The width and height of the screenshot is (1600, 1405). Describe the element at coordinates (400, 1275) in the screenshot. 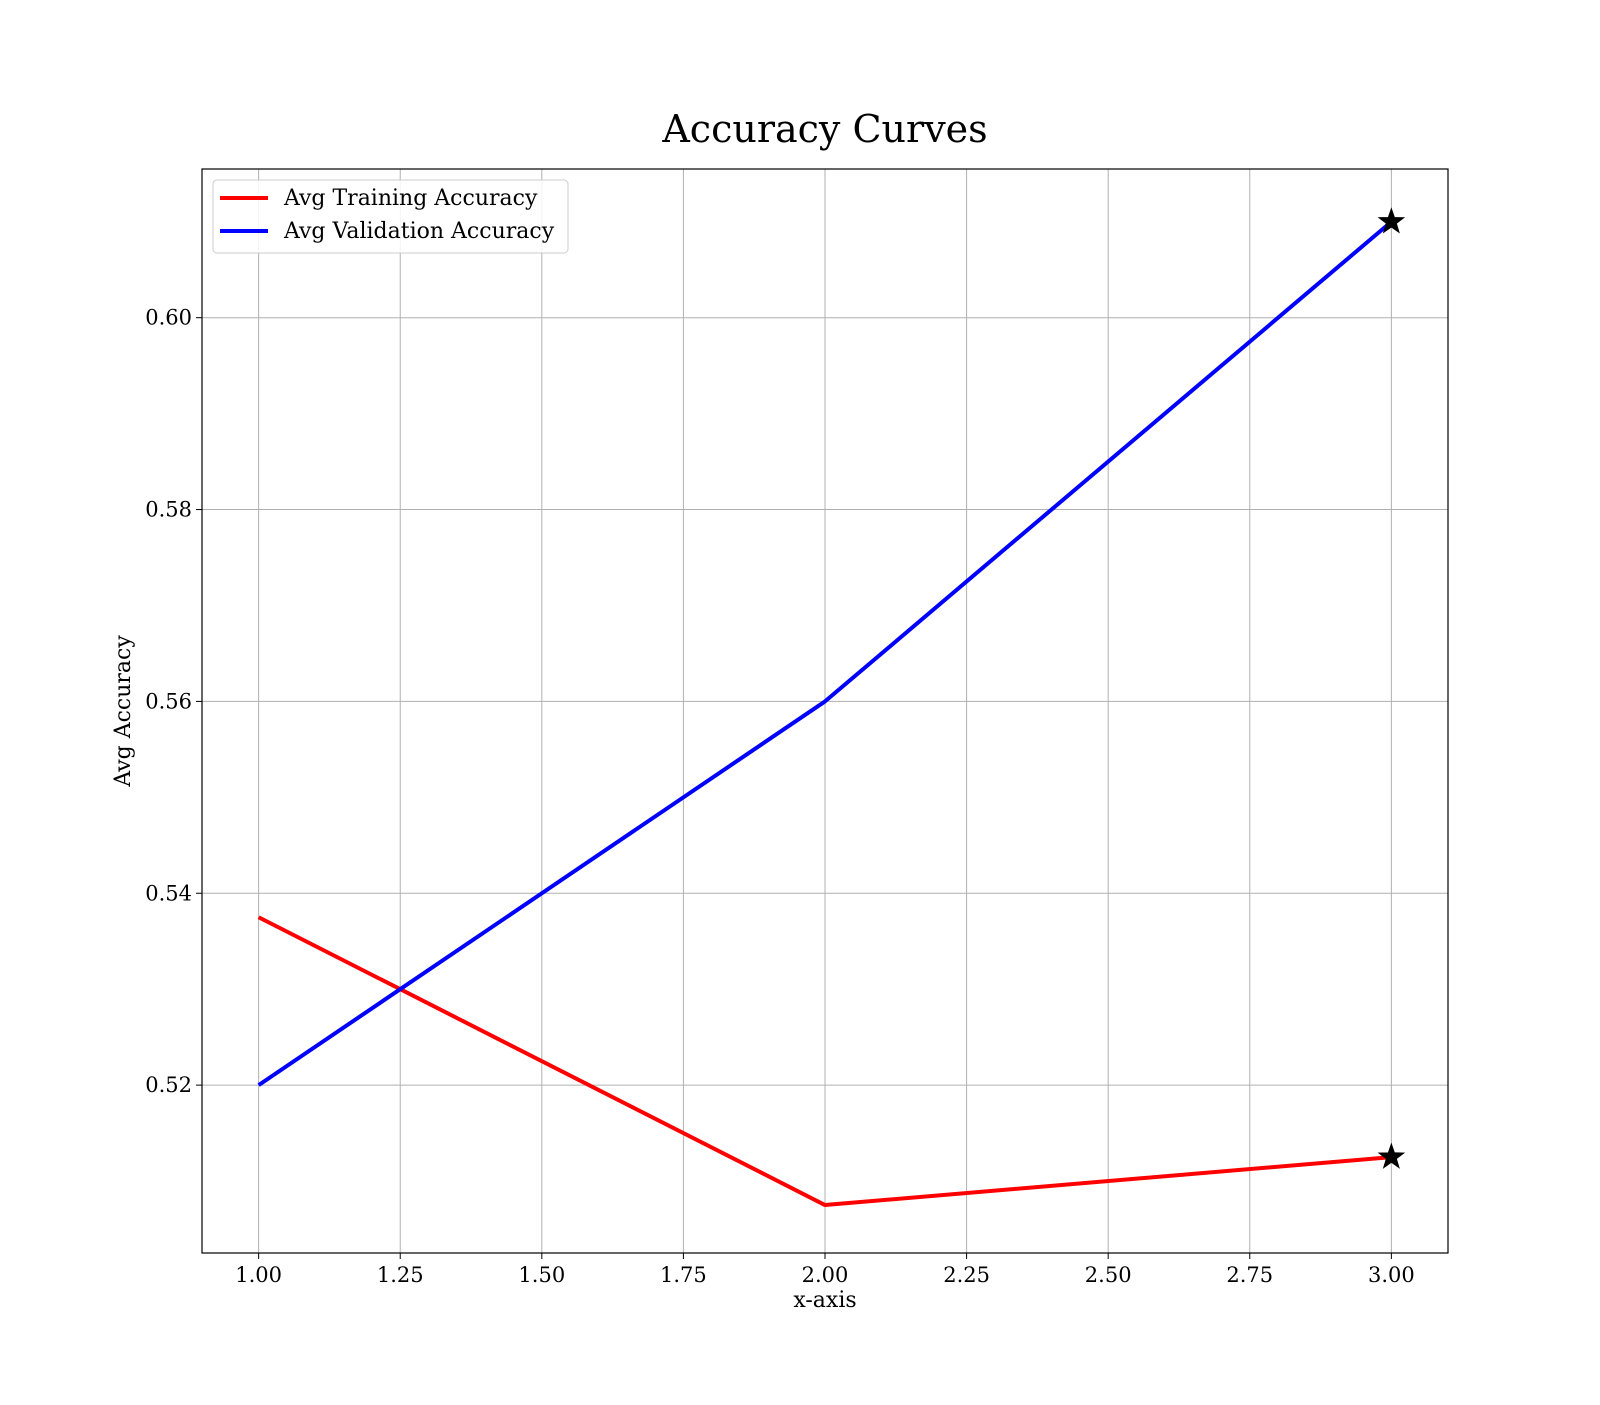

I see `x-tick-label: 1.25` at that location.